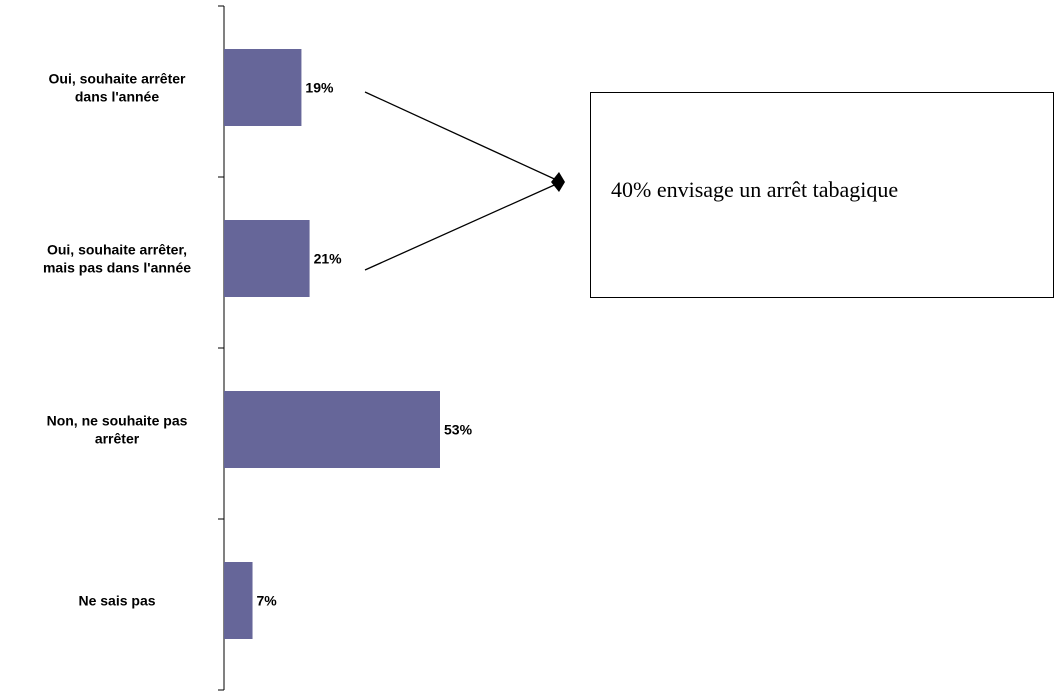 The image size is (1055, 692). I want to click on category-label-line: Oui, souhaite arrêter,, so click(117, 250).